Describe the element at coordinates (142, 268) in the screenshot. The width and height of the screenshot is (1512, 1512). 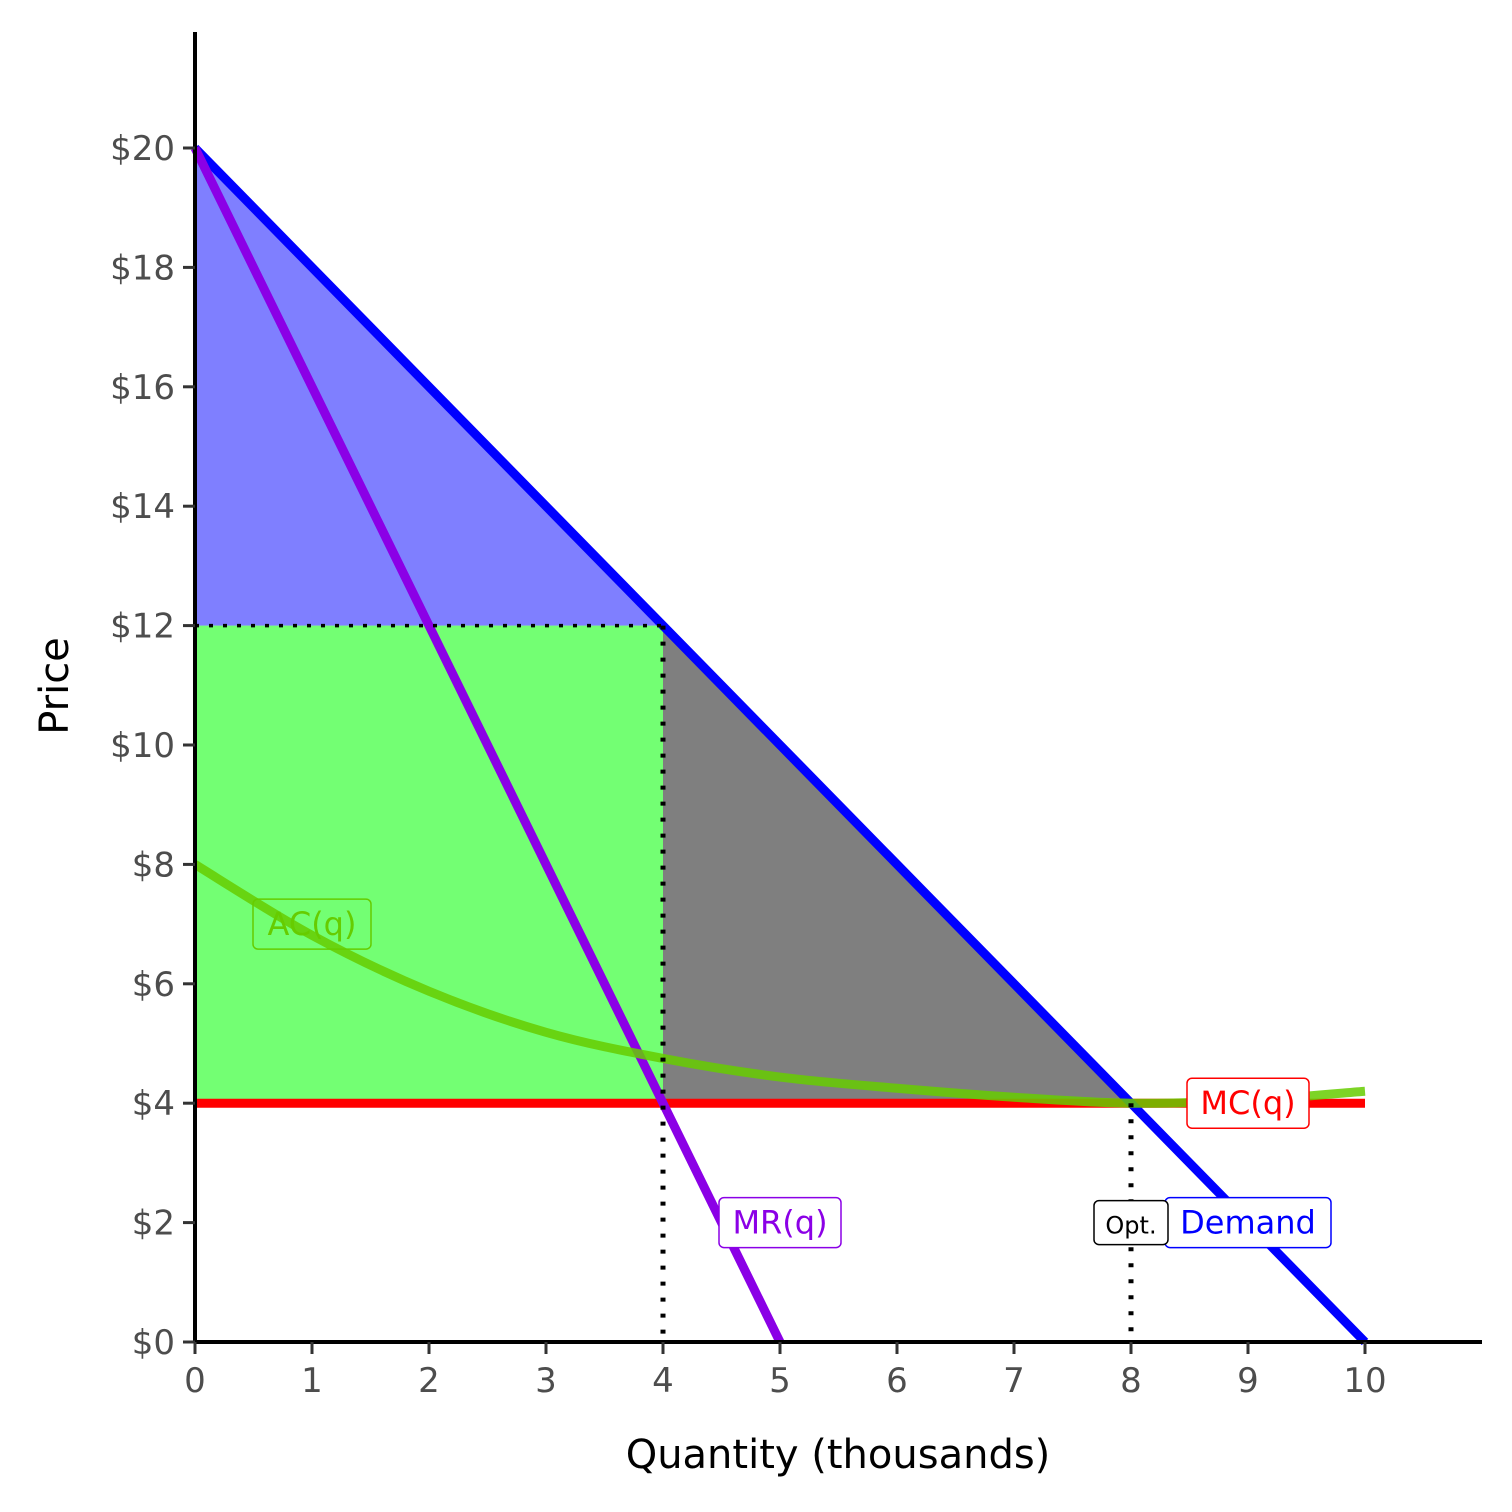
I see `y-tick-label: $18` at that location.